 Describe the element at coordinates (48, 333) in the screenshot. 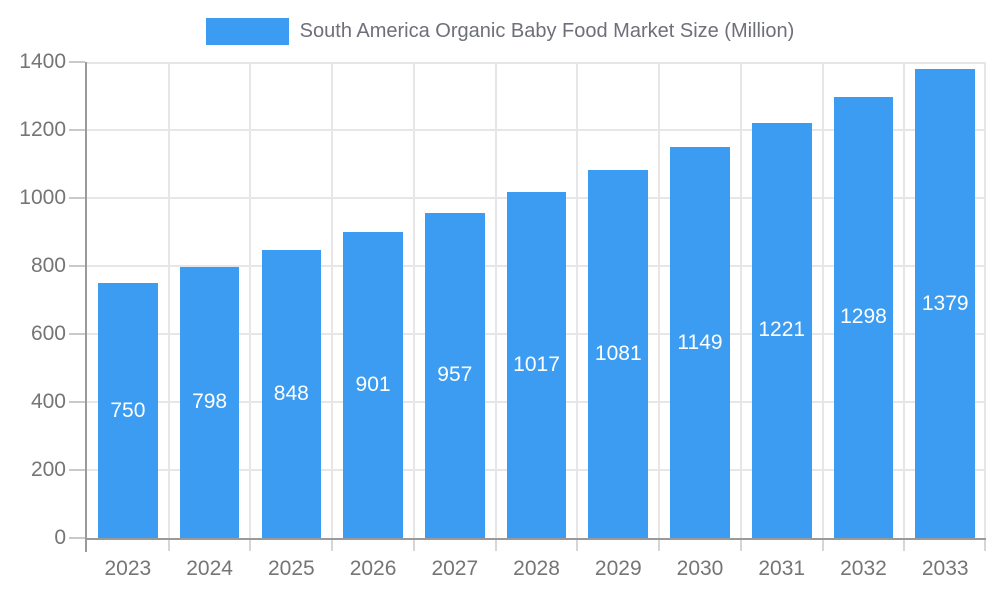

I see `y-tick-label: 600` at that location.